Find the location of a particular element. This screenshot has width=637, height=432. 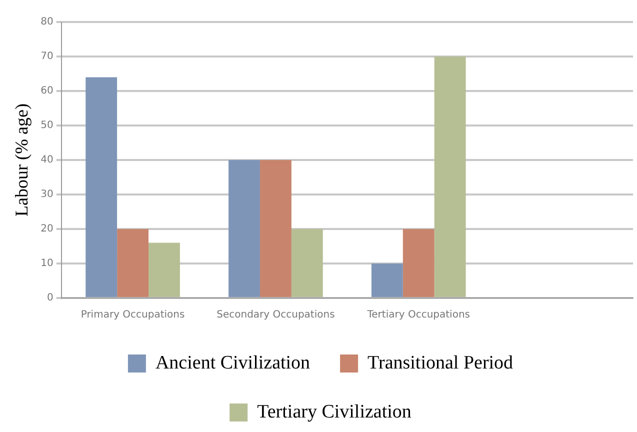

y-tick-label: 30 is located at coordinates (47, 194).